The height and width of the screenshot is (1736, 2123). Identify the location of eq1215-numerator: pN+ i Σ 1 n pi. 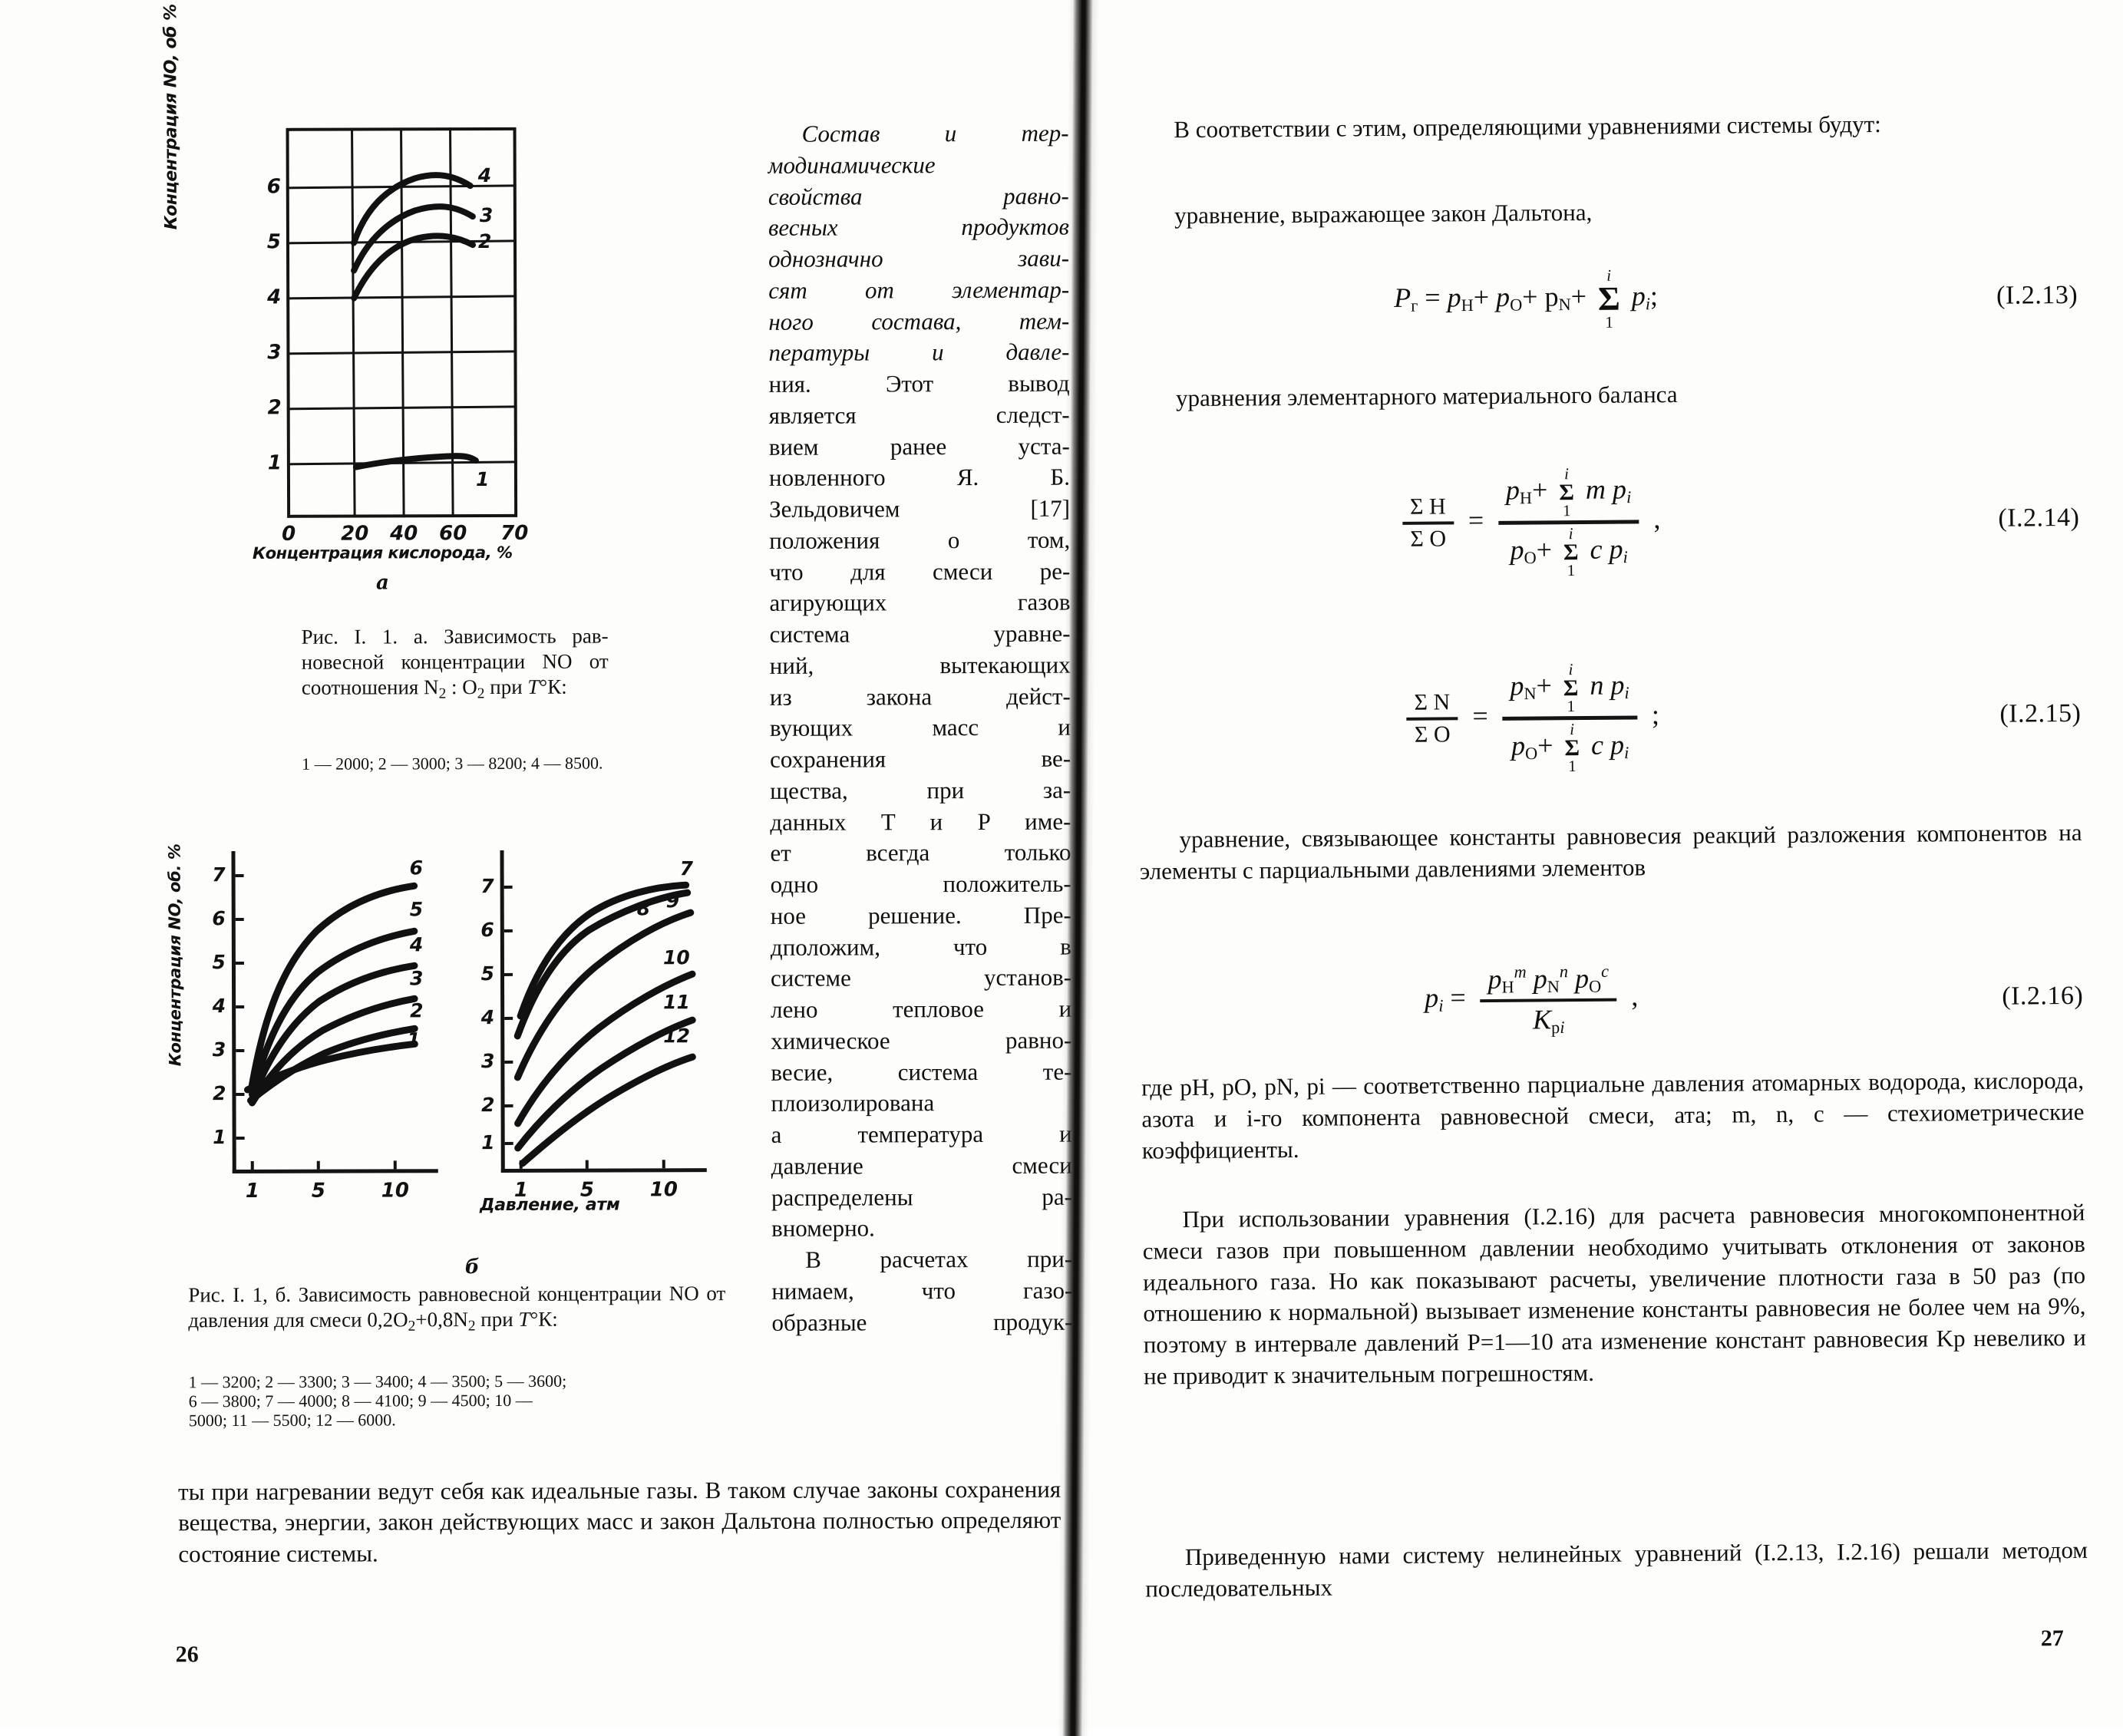
(1569, 687).